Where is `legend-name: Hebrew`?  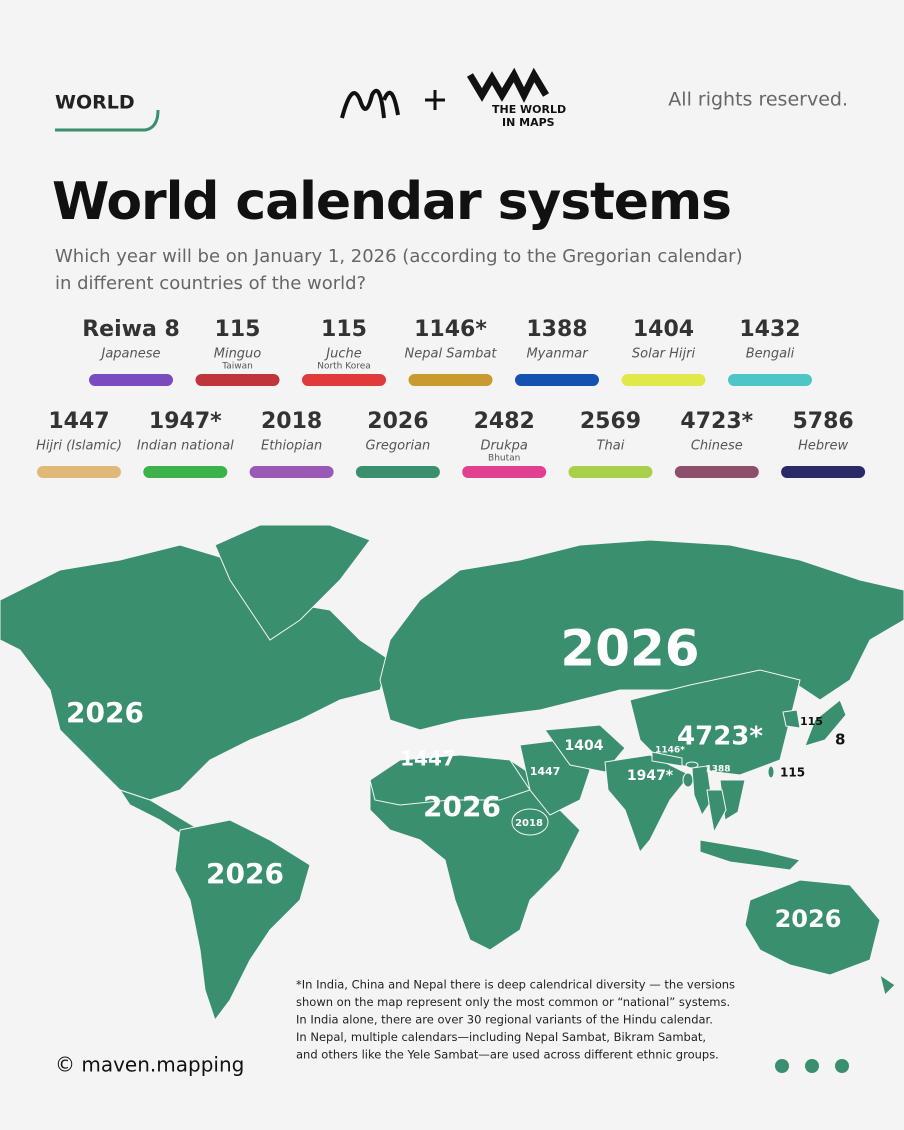
legend-name: Hebrew is located at coordinates (823, 446).